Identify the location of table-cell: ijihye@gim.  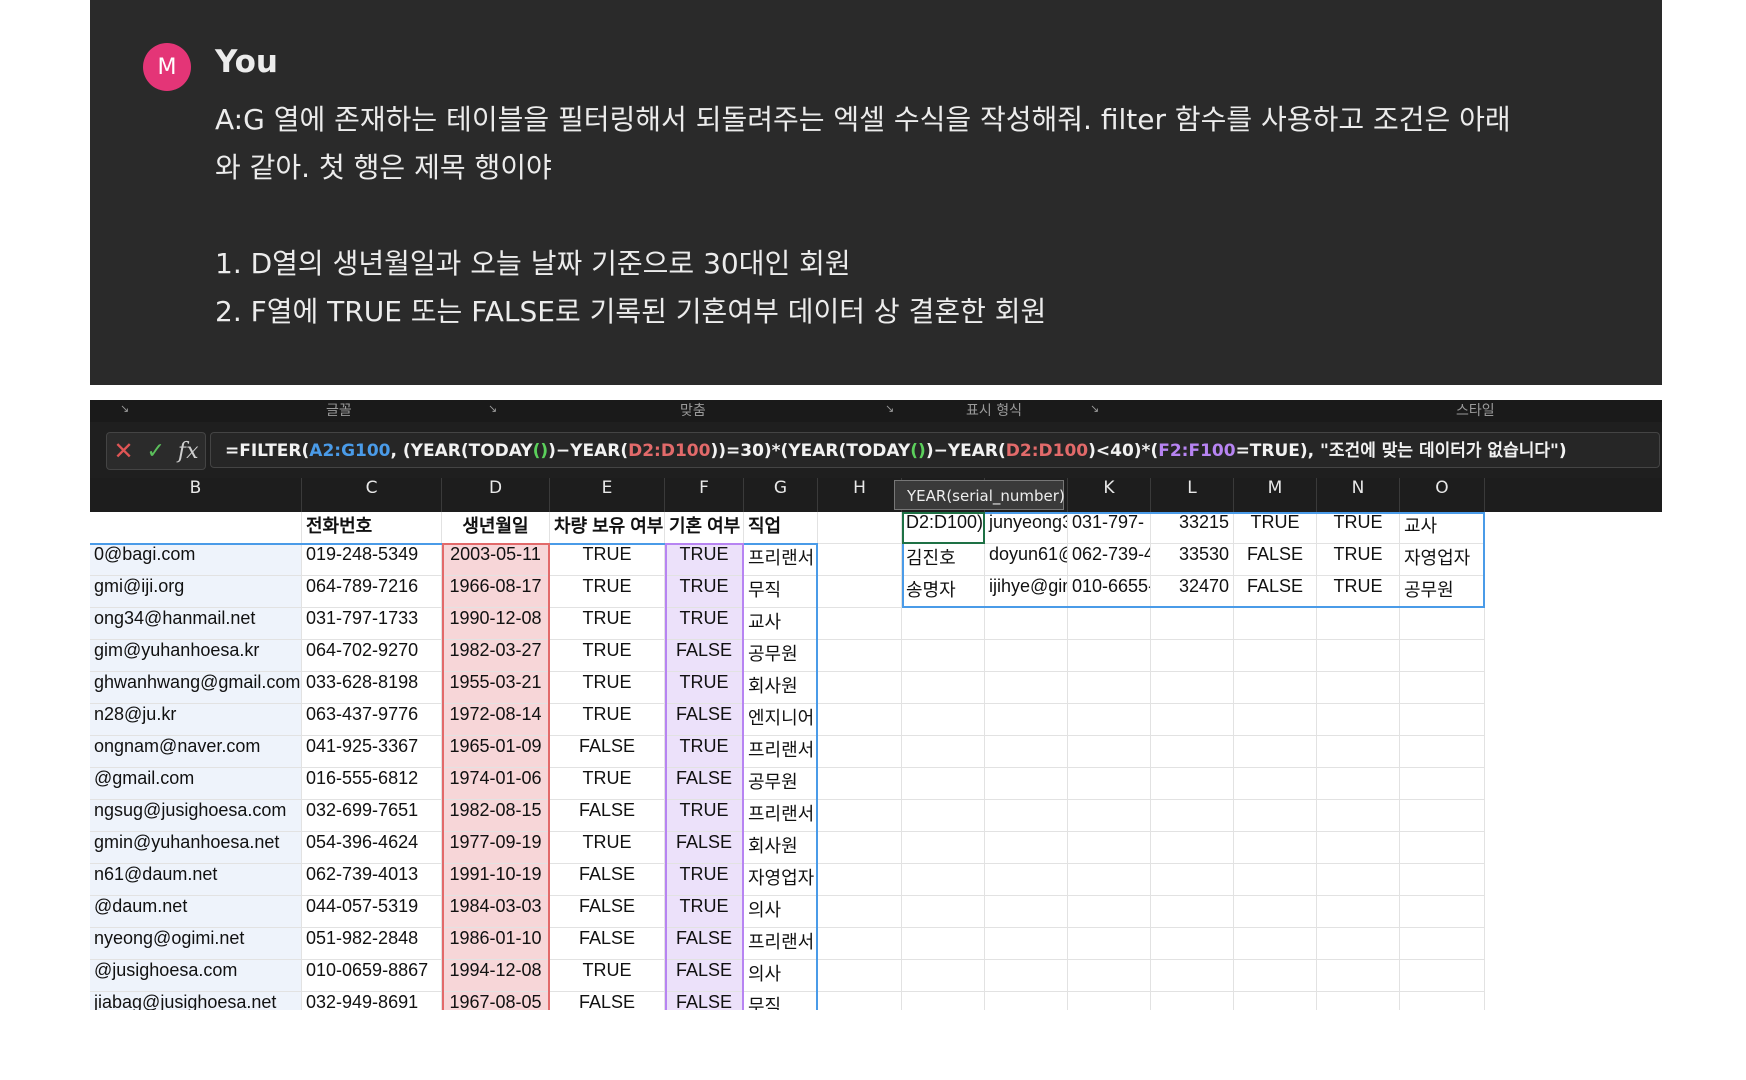
(1026, 592).